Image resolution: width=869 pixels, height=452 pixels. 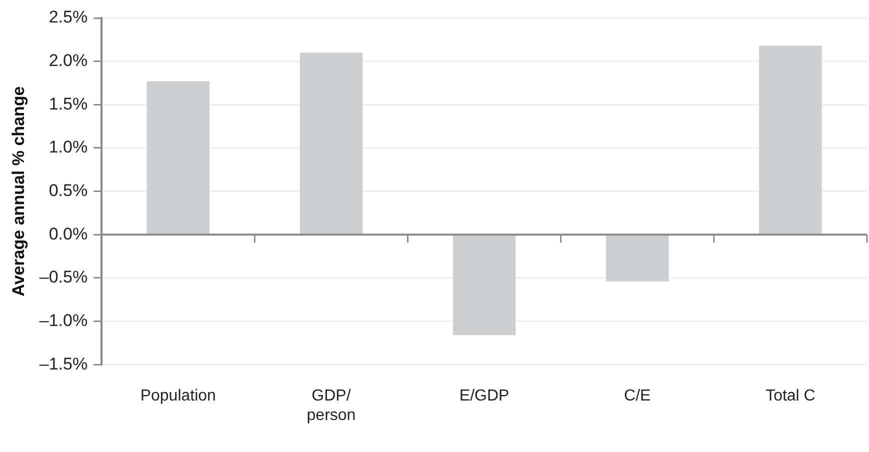 I want to click on x-tick-label: E/GDP, so click(x=484, y=396).